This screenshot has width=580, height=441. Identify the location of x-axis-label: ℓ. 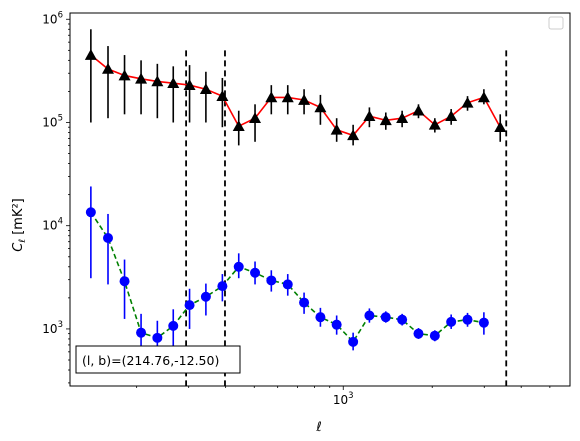
(318, 427).